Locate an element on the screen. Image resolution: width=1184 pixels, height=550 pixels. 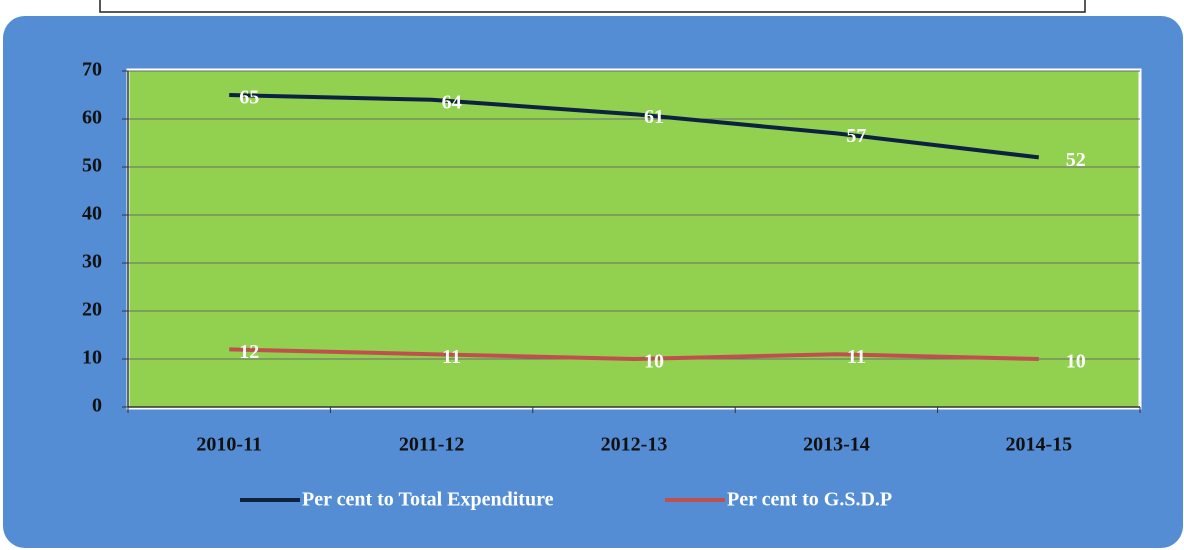
y-tick-label: 30 is located at coordinates (92, 262).